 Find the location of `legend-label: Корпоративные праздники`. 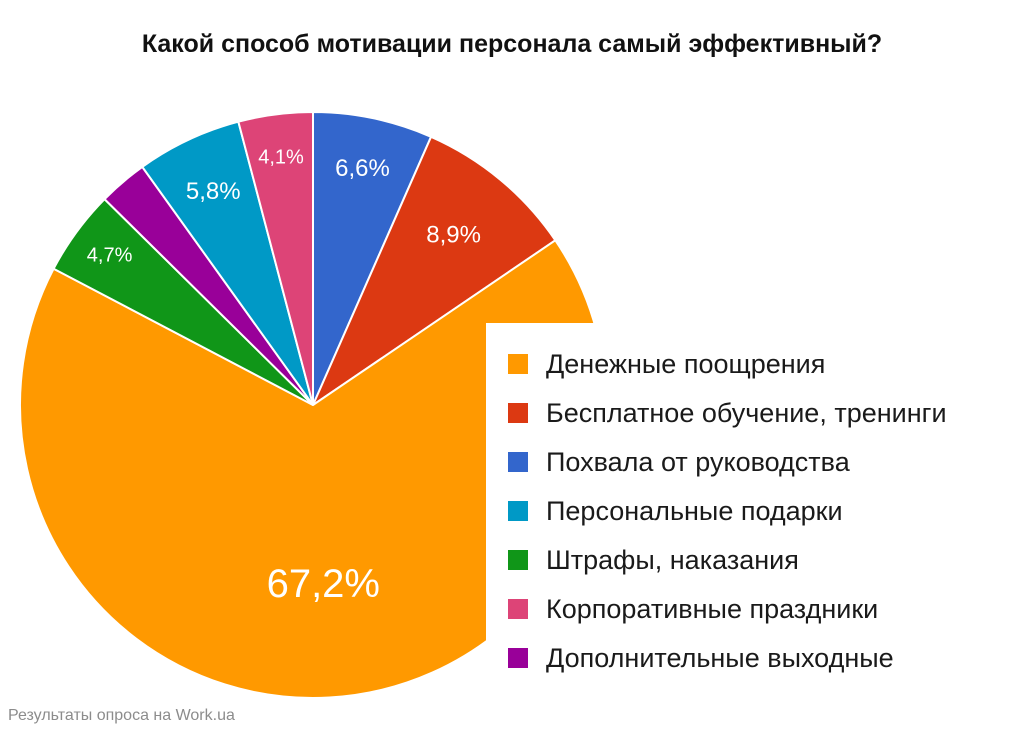

legend-label: Корпоративные праздники is located at coordinates (712, 608).